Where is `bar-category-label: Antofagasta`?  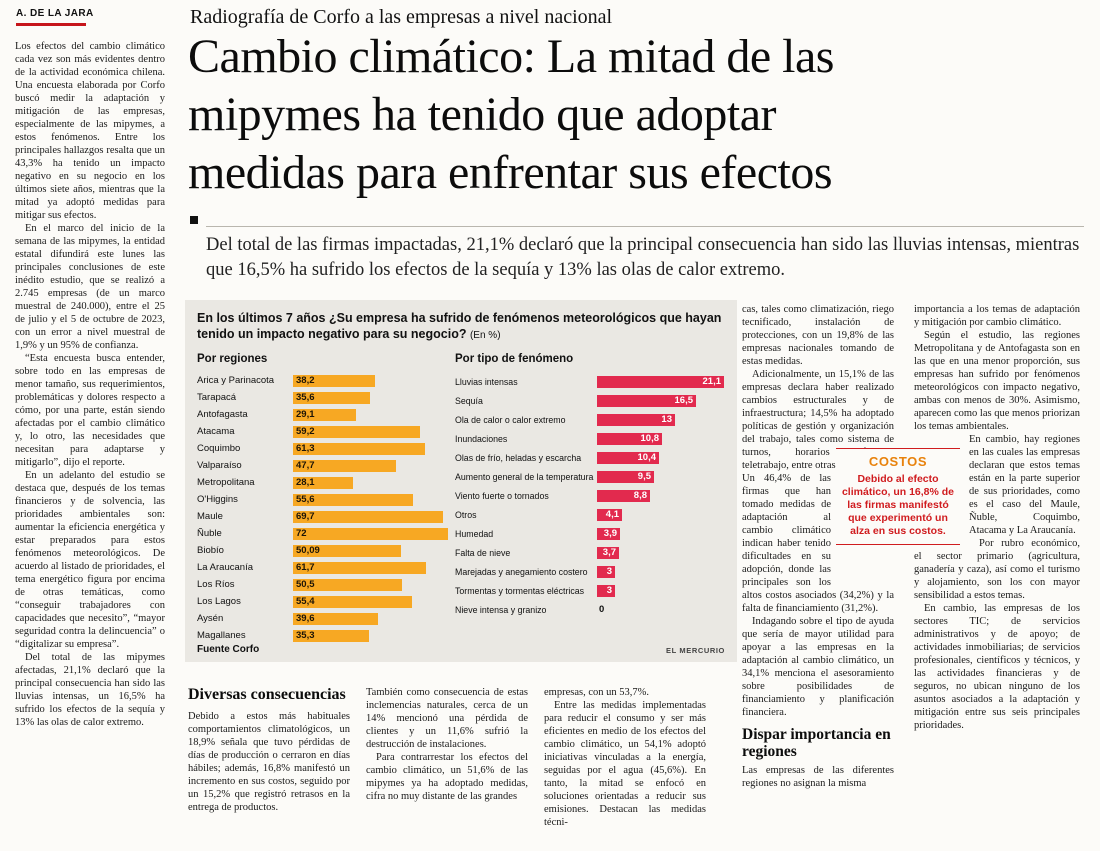
bar-category-label: Antofagasta is located at coordinates (222, 414).